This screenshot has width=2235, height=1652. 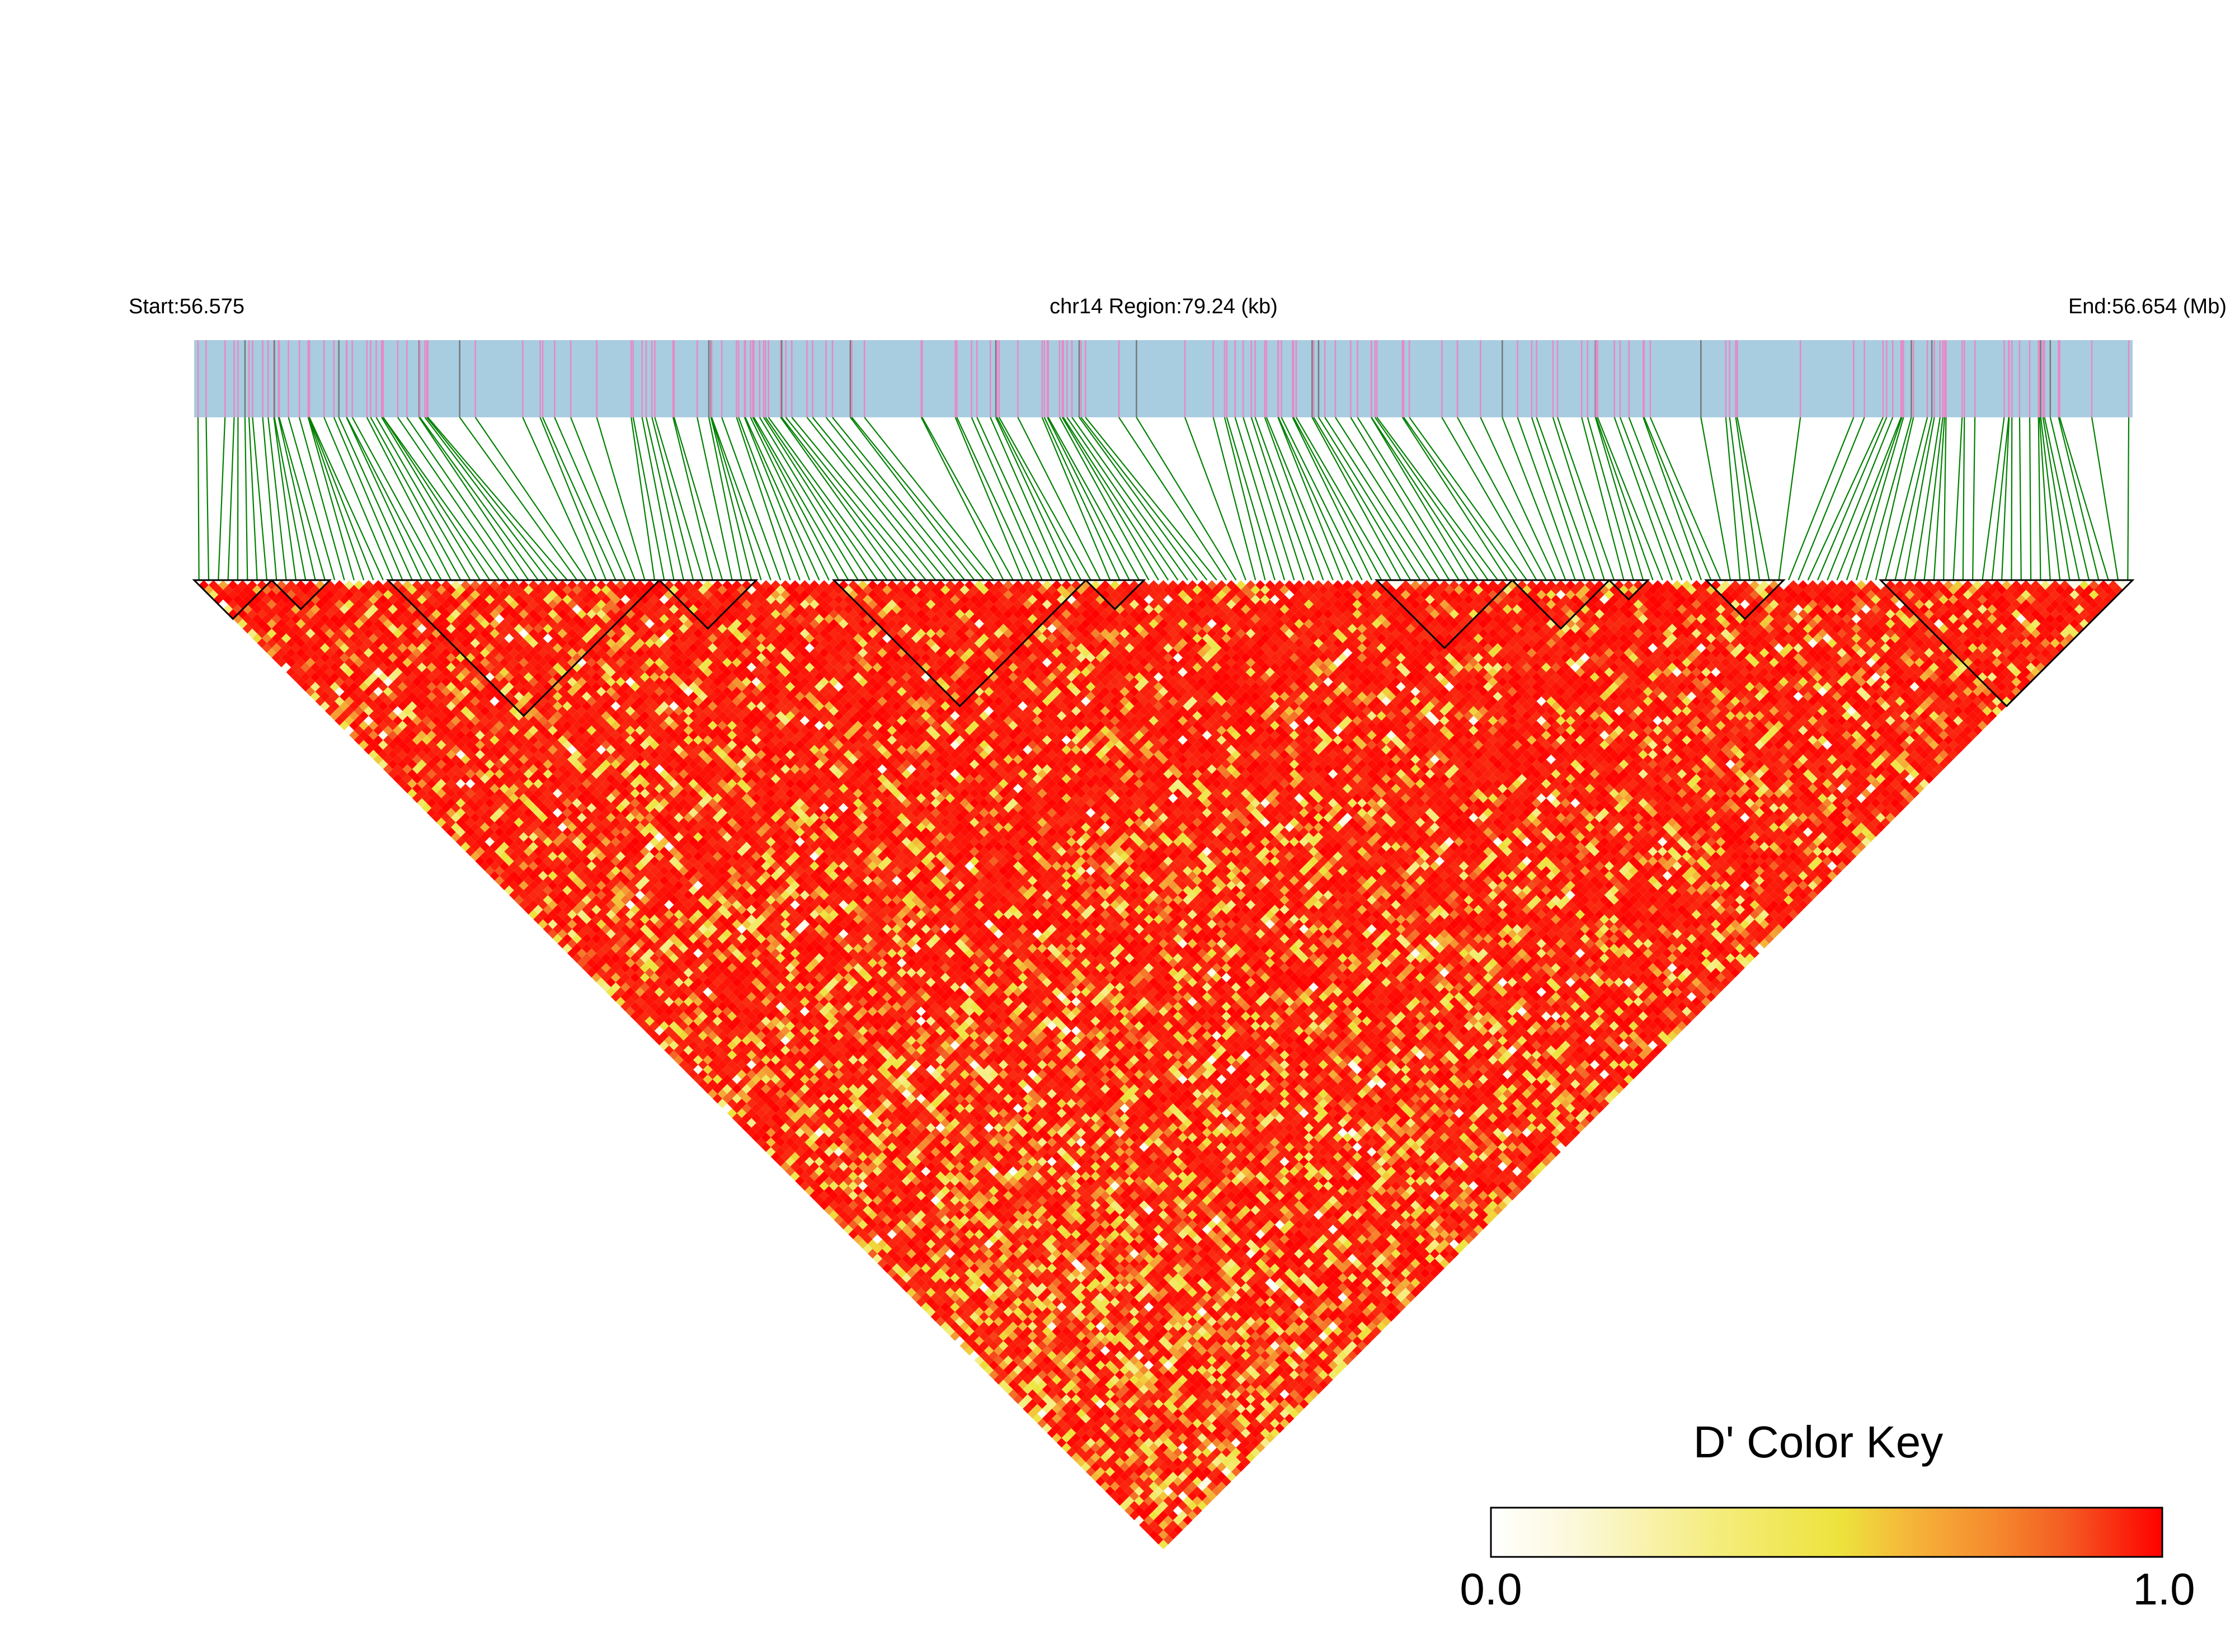 What do you see at coordinates (1164, 306) in the screenshot?
I see `region-title: chr14 Region:79.24 (kb)` at bounding box center [1164, 306].